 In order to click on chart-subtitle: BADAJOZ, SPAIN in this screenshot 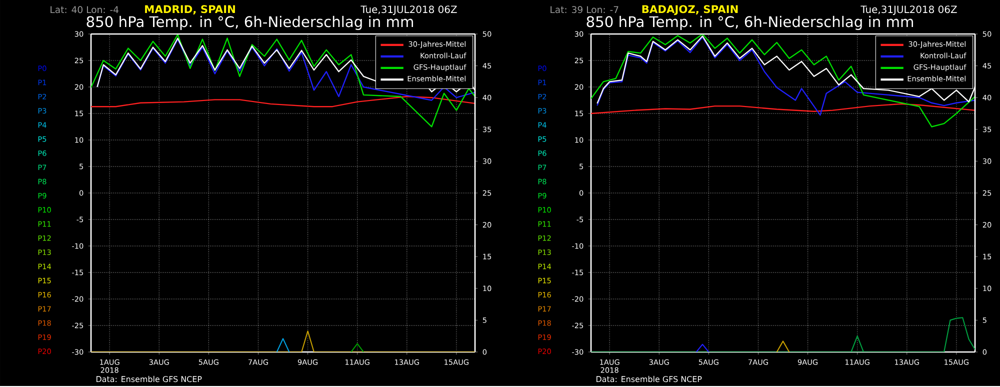, I will do `click(690, 10)`.